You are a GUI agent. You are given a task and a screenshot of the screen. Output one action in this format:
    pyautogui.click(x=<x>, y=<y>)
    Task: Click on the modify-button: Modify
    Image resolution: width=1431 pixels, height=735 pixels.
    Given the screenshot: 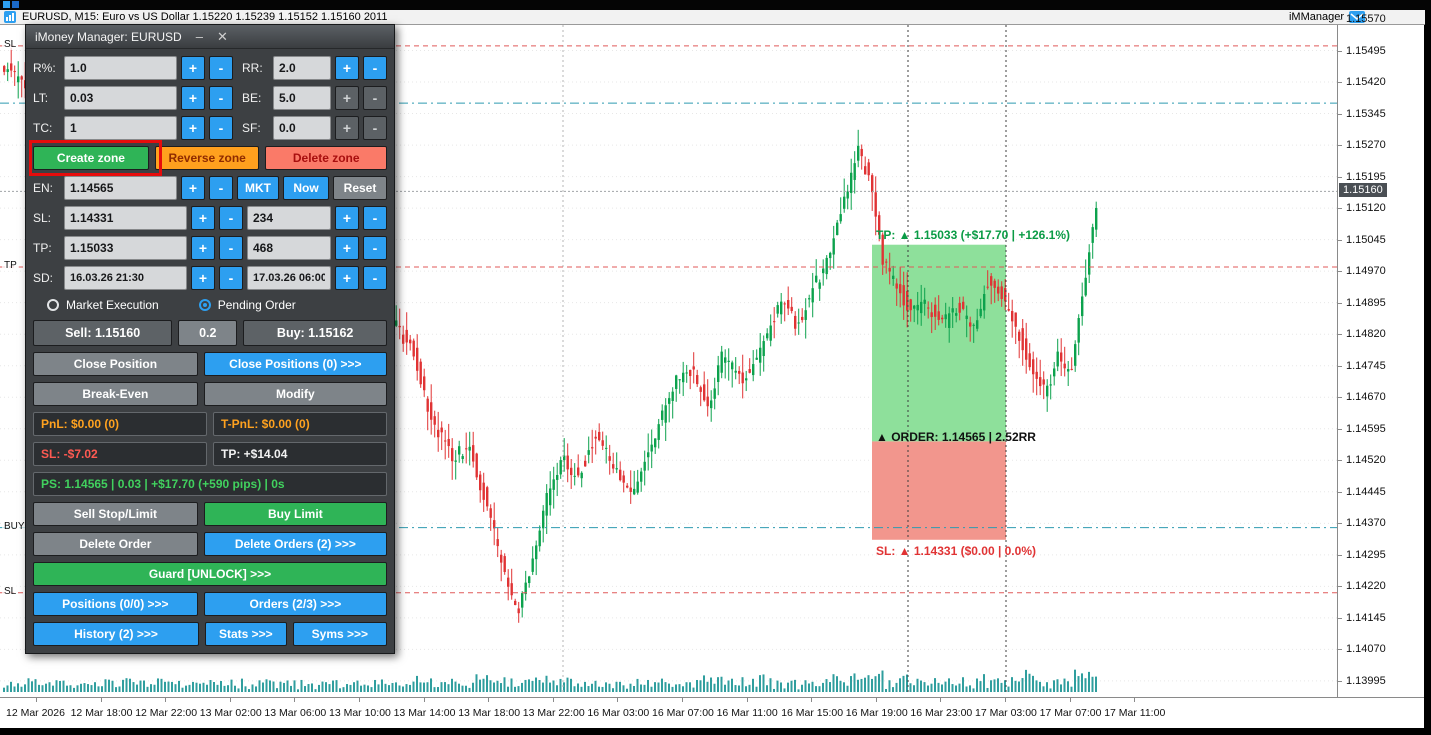 What is the action you would take?
    pyautogui.click(x=295, y=394)
    